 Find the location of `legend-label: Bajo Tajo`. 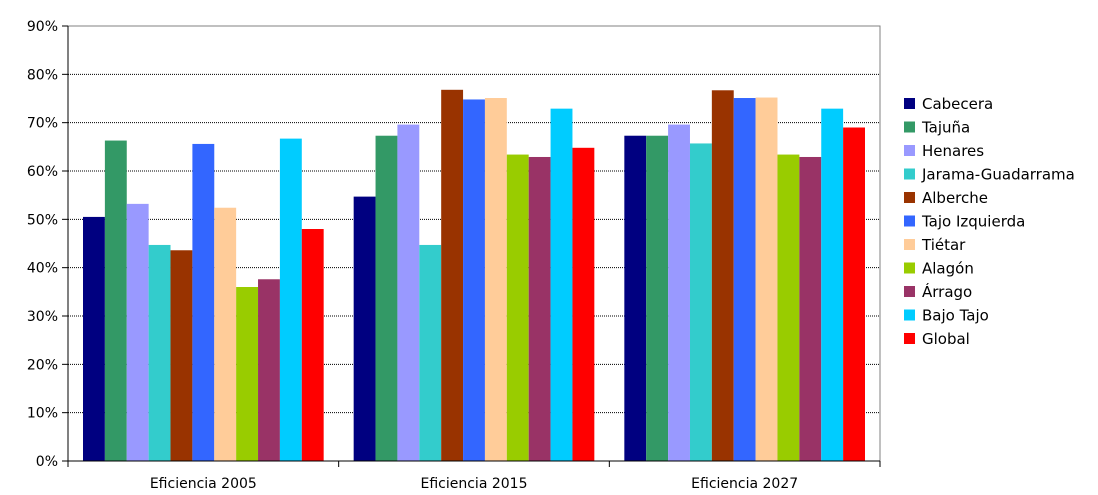

legend-label: Bajo Tajo is located at coordinates (955, 316).